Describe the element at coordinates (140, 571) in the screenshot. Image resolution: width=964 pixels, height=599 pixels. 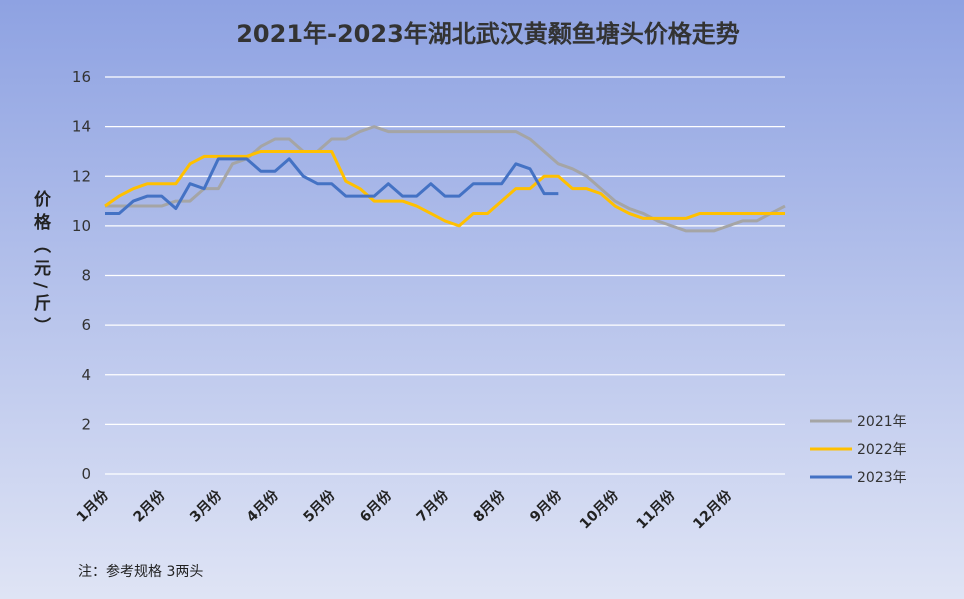
I see `note: 注：参考规格 3两头` at that location.